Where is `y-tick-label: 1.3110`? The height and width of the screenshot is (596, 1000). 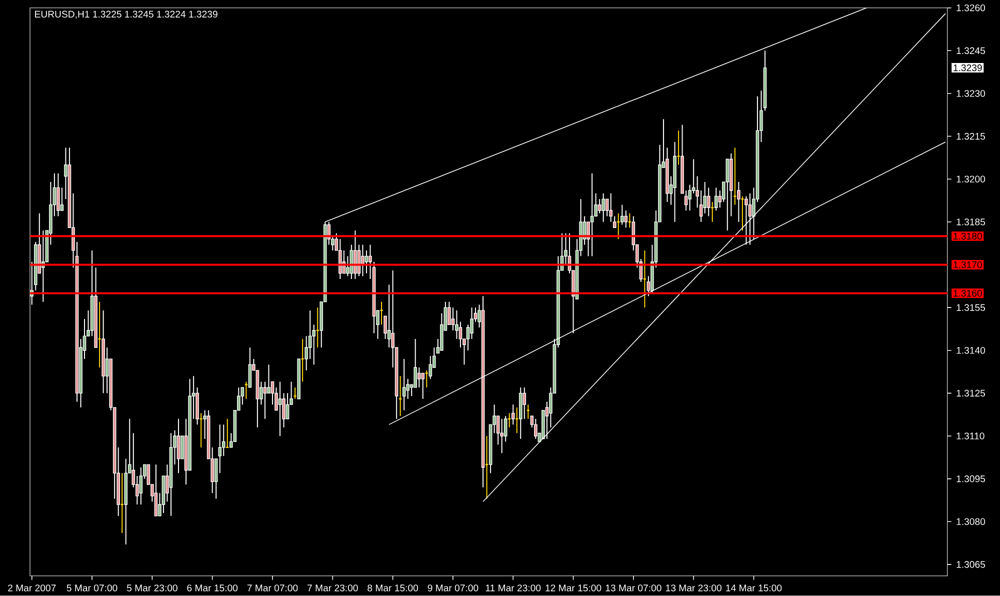 y-tick-label: 1.3110 is located at coordinates (970, 436).